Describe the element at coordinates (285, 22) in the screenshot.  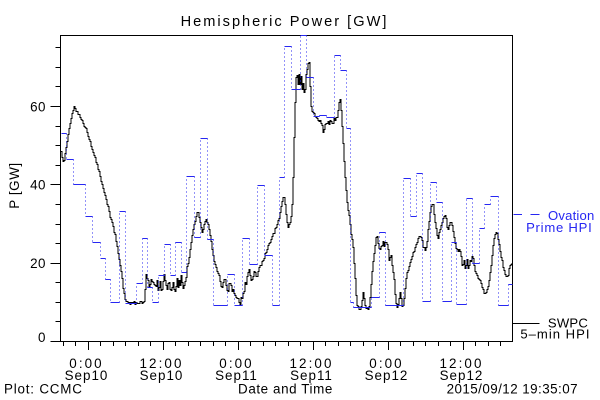
I see `svg-text: Hemispheric Power [GW]` at that location.